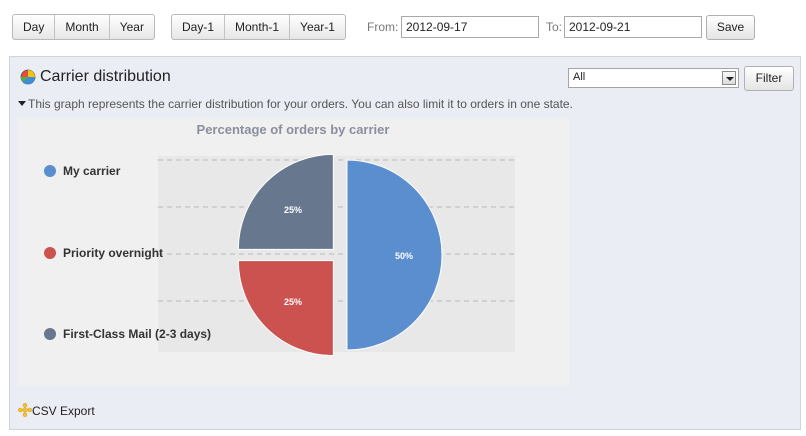 Image resolution: width=806 pixels, height=436 pixels. Describe the element at coordinates (293, 302) in the screenshot. I see `slice-label-priority-overnight: 25%` at that location.